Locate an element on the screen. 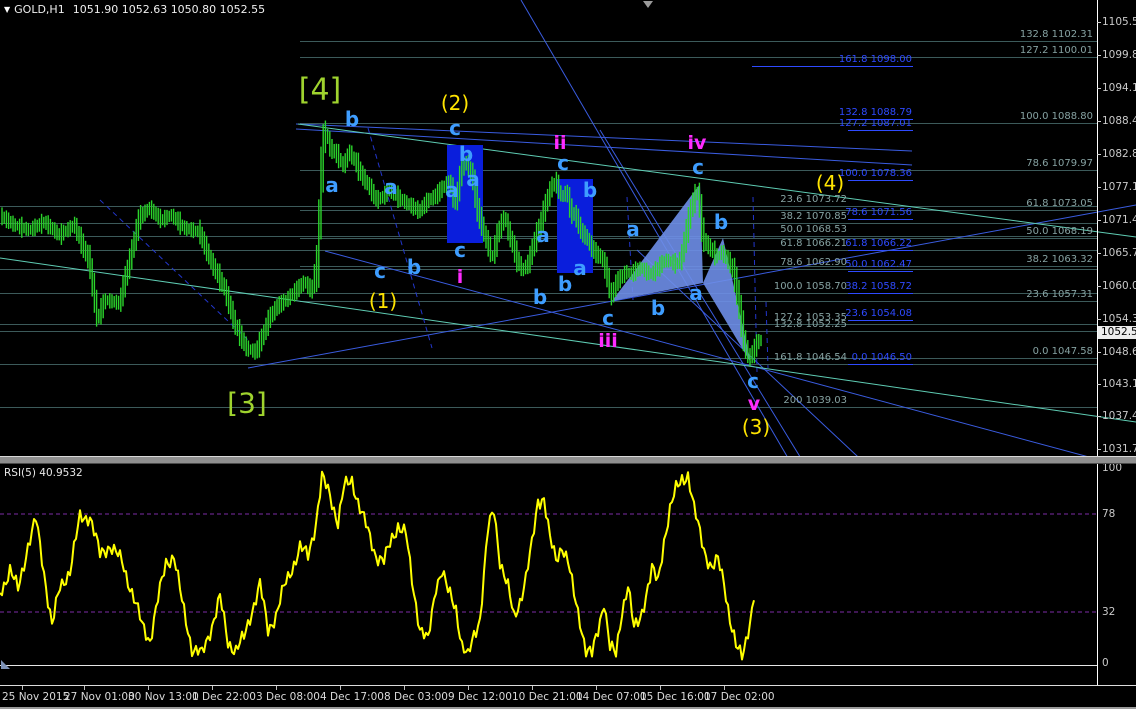 This screenshot has width=1136, height=709. wave-label: (1) is located at coordinates (383, 301).